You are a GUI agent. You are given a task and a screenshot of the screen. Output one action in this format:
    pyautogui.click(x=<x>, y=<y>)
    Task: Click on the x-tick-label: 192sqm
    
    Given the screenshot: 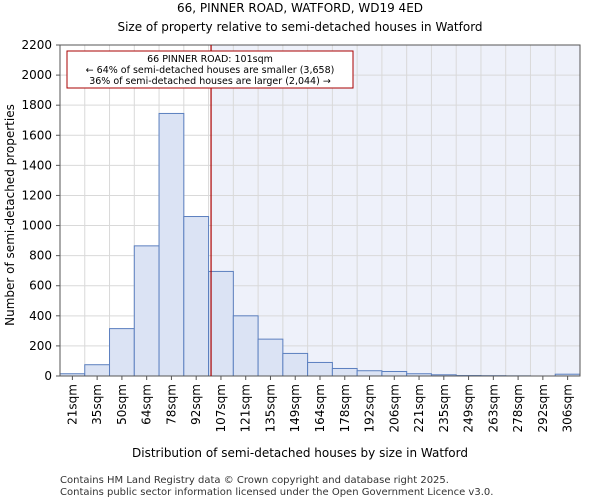 What is the action you would take?
    pyautogui.click(x=370, y=408)
    